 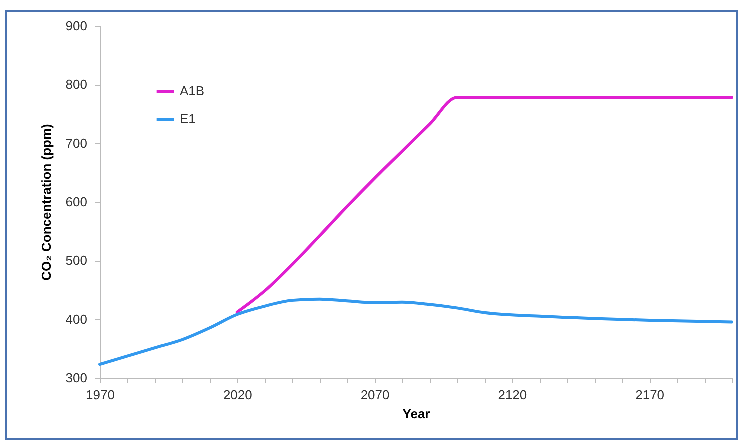 What do you see at coordinates (416, 414) in the screenshot?
I see `x-axis-title: Year` at bounding box center [416, 414].